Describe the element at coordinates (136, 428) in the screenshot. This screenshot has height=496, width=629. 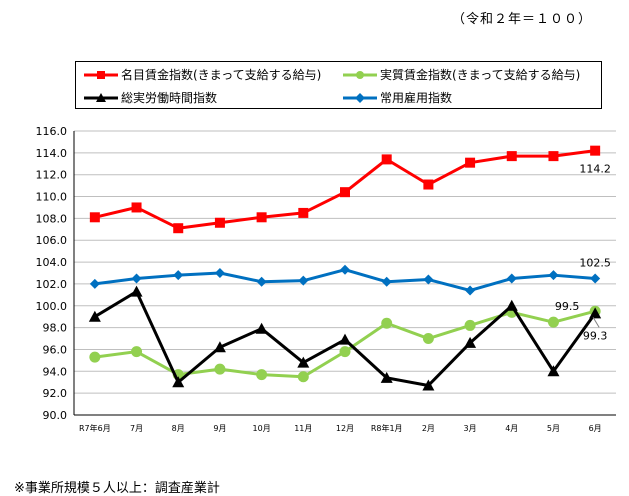
I see `x-tick-label: 7月` at that location.